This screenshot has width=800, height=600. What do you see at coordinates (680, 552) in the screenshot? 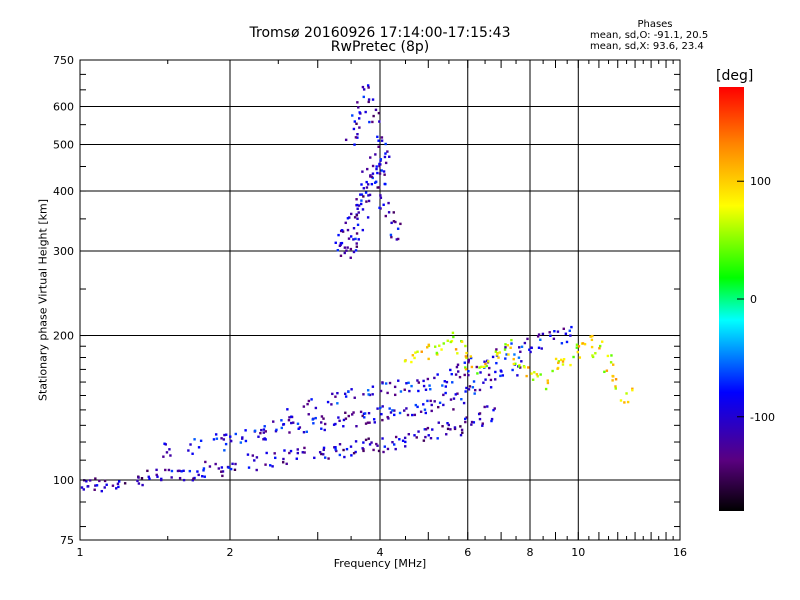
I see `x-tick-label: 16` at bounding box center [680, 552].